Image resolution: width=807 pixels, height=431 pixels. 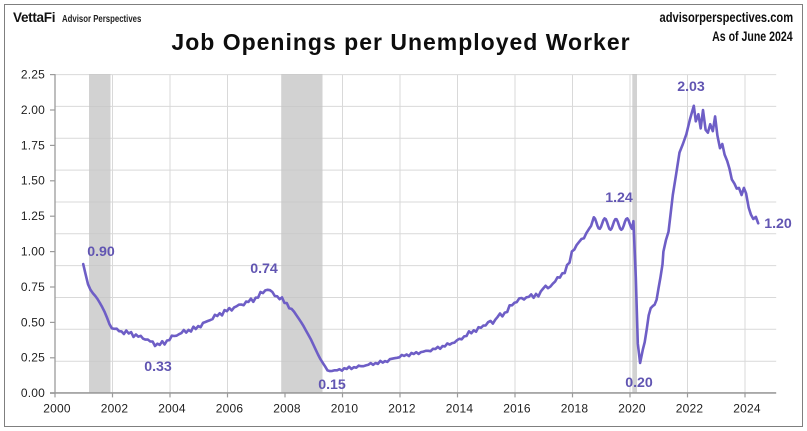 What do you see at coordinates (619, 198) in the screenshot?
I see `svg-text: 1.24` at bounding box center [619, 198].